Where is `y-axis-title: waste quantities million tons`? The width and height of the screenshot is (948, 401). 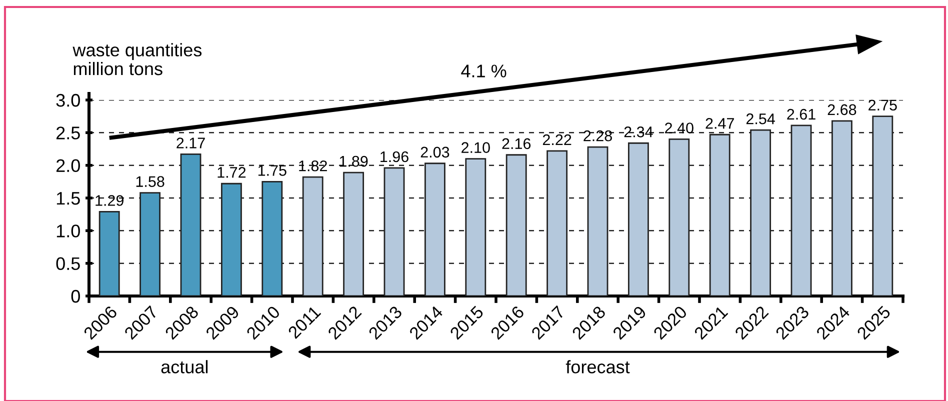 y-axis-title: waste quantities million tons is located at coordinates (137, 59).